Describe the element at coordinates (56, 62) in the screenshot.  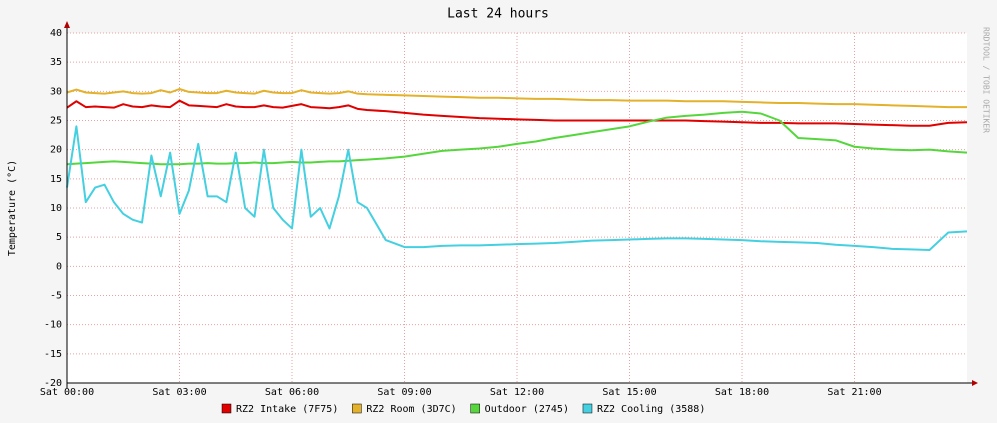
I see `y-tick-label: 35` at that location.